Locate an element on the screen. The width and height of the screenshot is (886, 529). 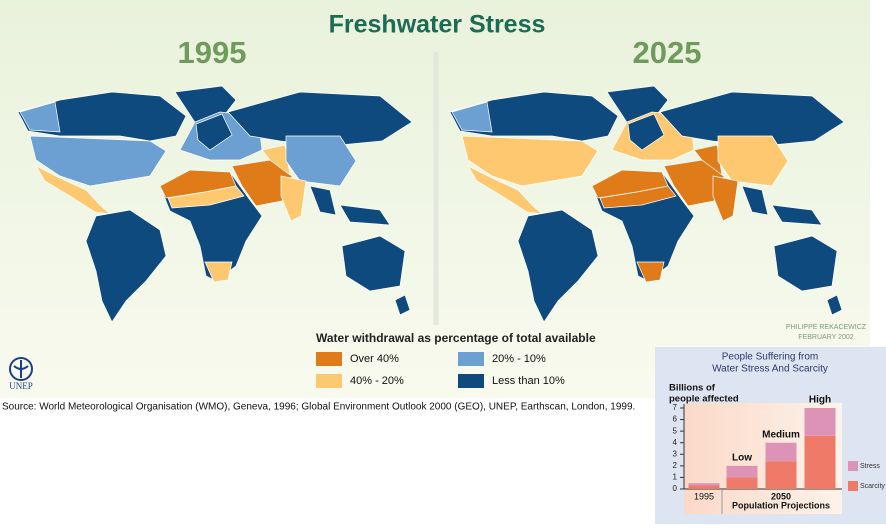
legend-label: 20% - 10% is located at coordinates (519, 359).